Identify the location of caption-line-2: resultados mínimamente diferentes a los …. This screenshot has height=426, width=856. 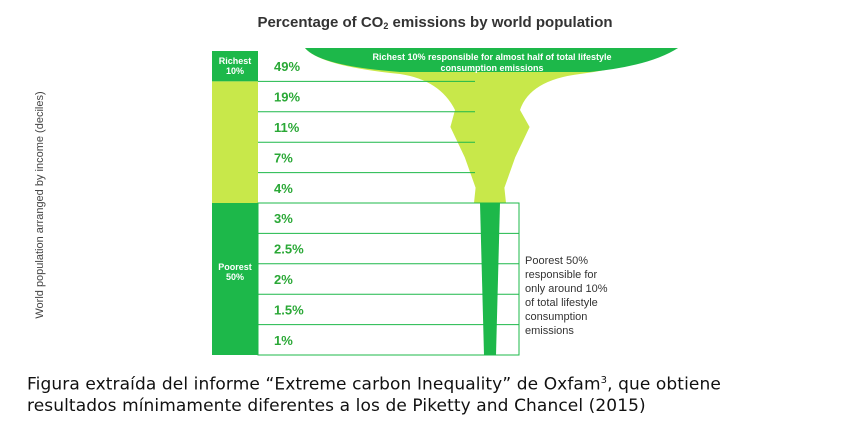
(336, 405).